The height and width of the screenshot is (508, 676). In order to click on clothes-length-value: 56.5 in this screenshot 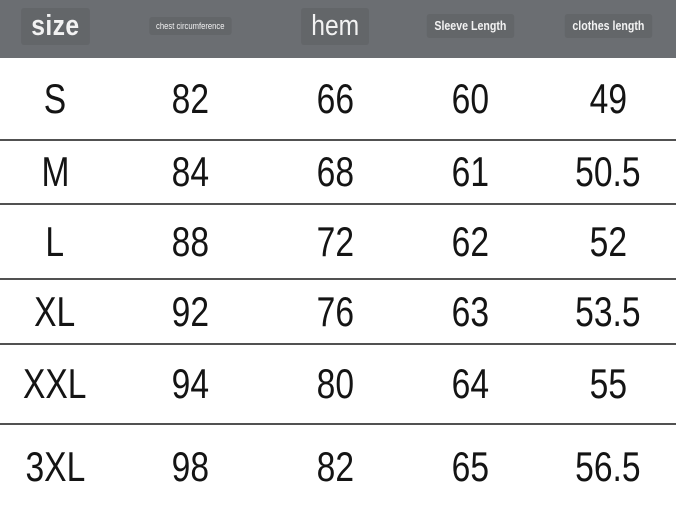, I will do `click(608, 466)`.